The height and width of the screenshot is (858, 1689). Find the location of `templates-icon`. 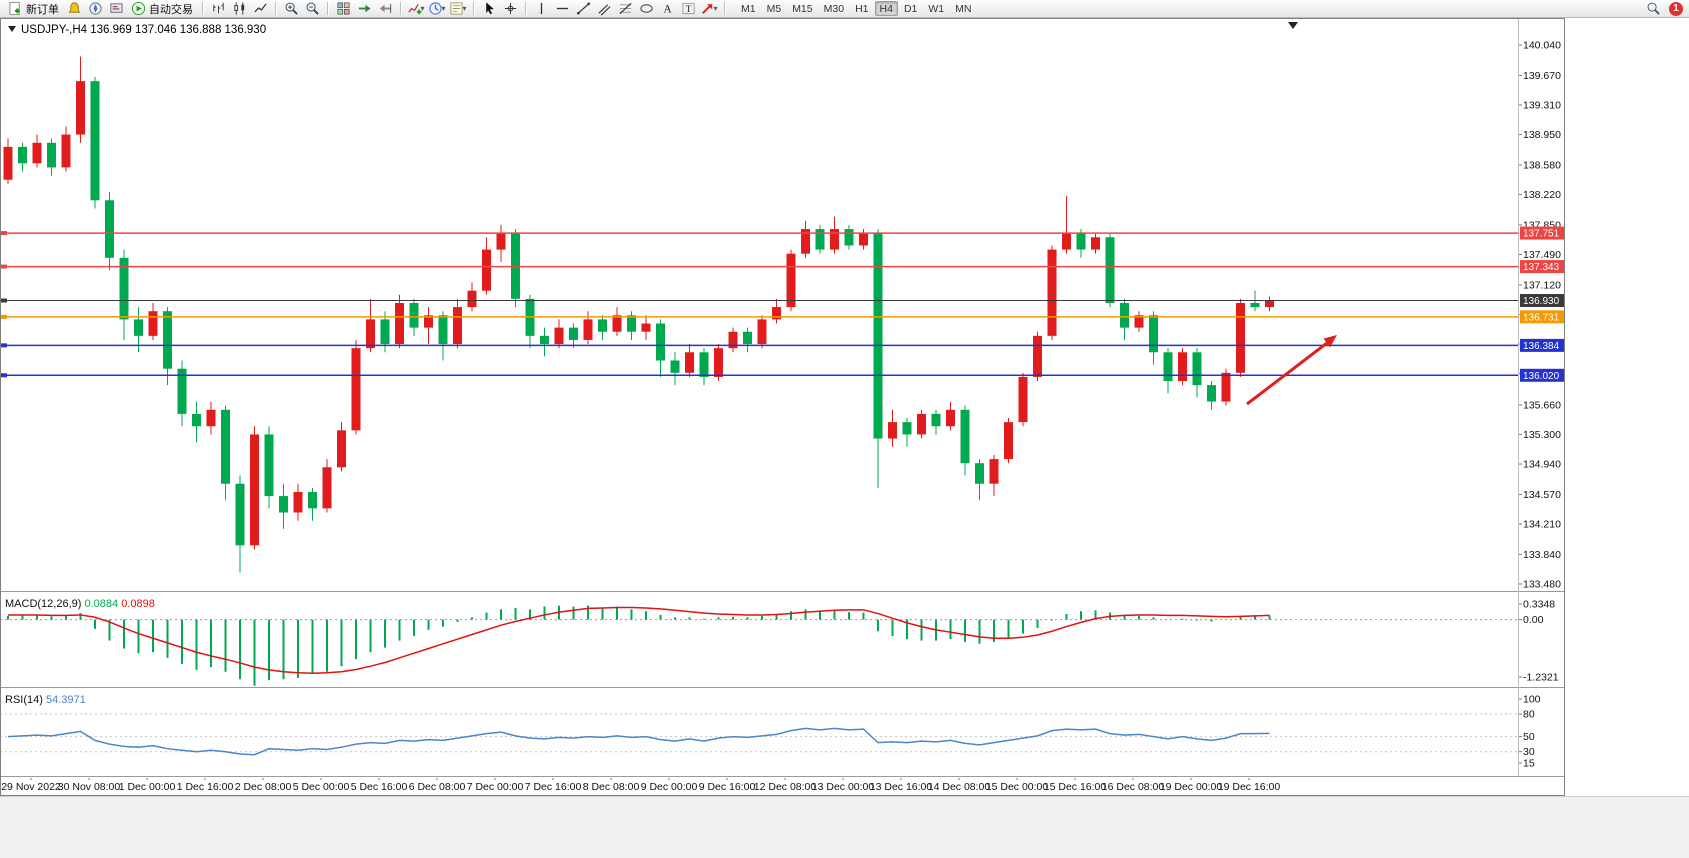

templates-icon is located at coordinates (457, 8).